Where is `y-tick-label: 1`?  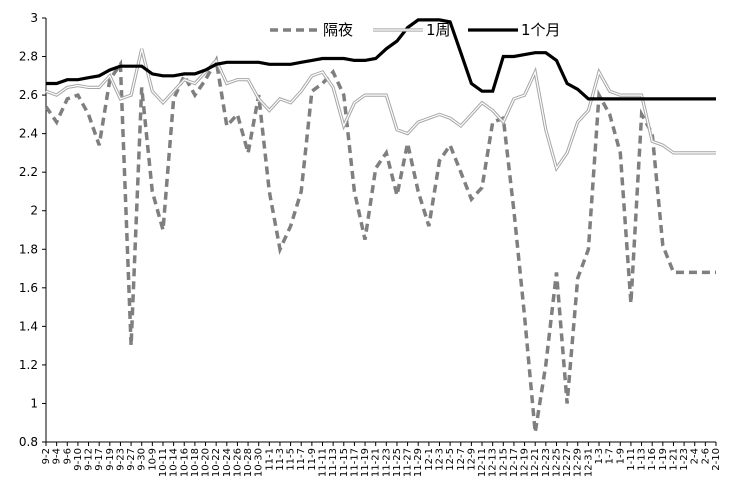 y-tick-label: 1 is located at coordinates (34, 403).